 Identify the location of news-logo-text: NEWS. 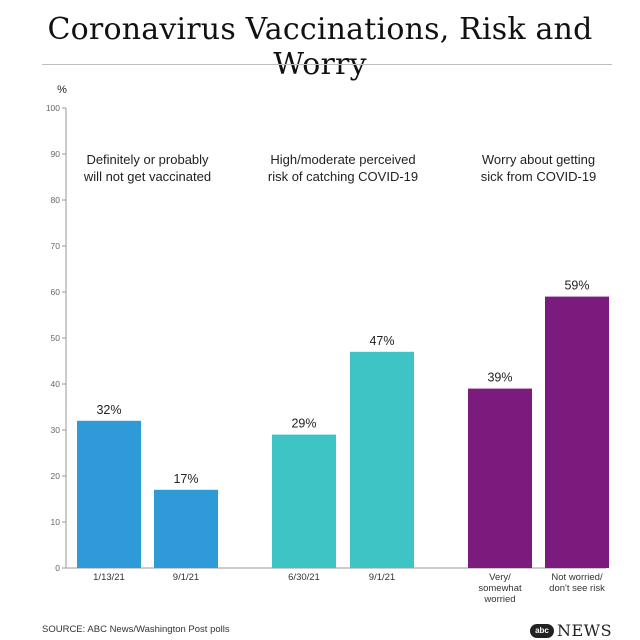
(585, 630).